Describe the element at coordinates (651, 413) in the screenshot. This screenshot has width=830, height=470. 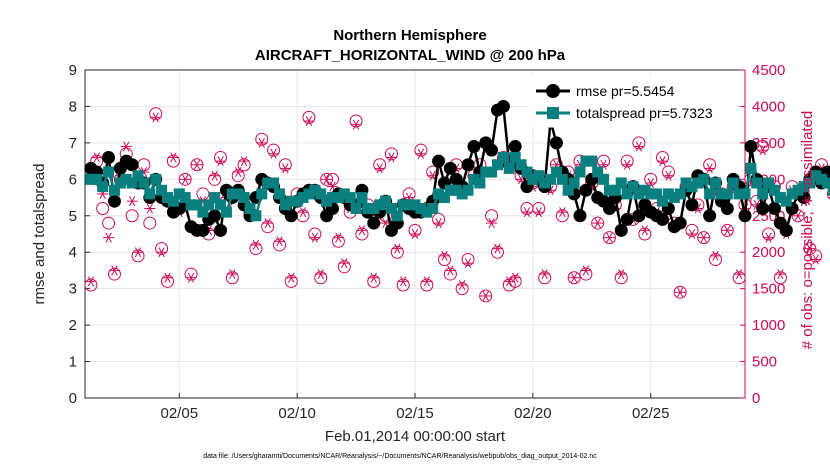
I see `x-tick-label: 02/25` at that location.